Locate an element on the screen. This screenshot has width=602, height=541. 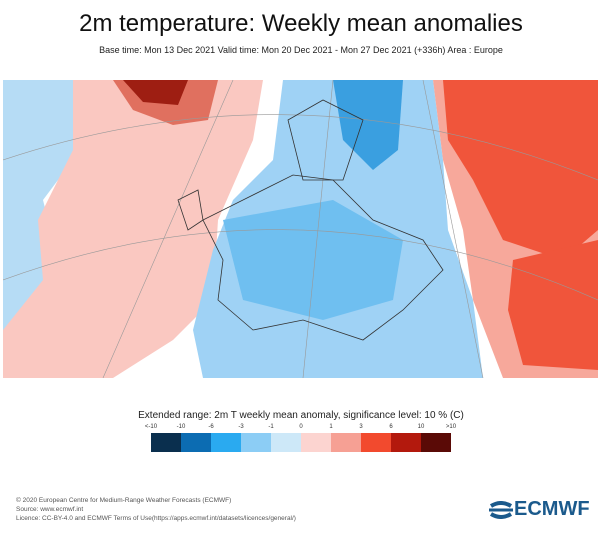
legend-colorbar is located at coordinates (301, 442).